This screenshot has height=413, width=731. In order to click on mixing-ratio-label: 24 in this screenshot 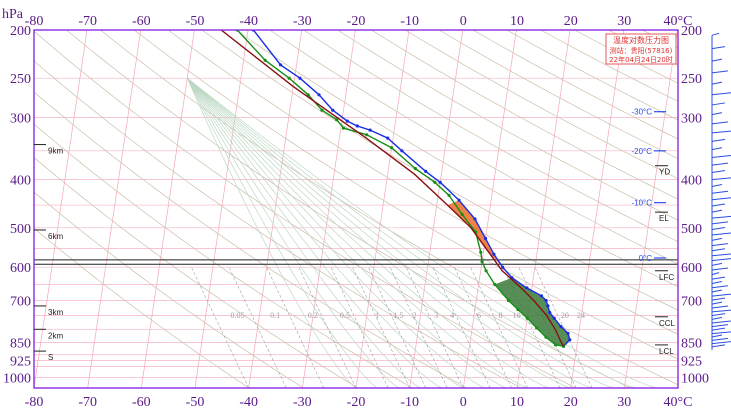, I will do `click(581, 315)`.